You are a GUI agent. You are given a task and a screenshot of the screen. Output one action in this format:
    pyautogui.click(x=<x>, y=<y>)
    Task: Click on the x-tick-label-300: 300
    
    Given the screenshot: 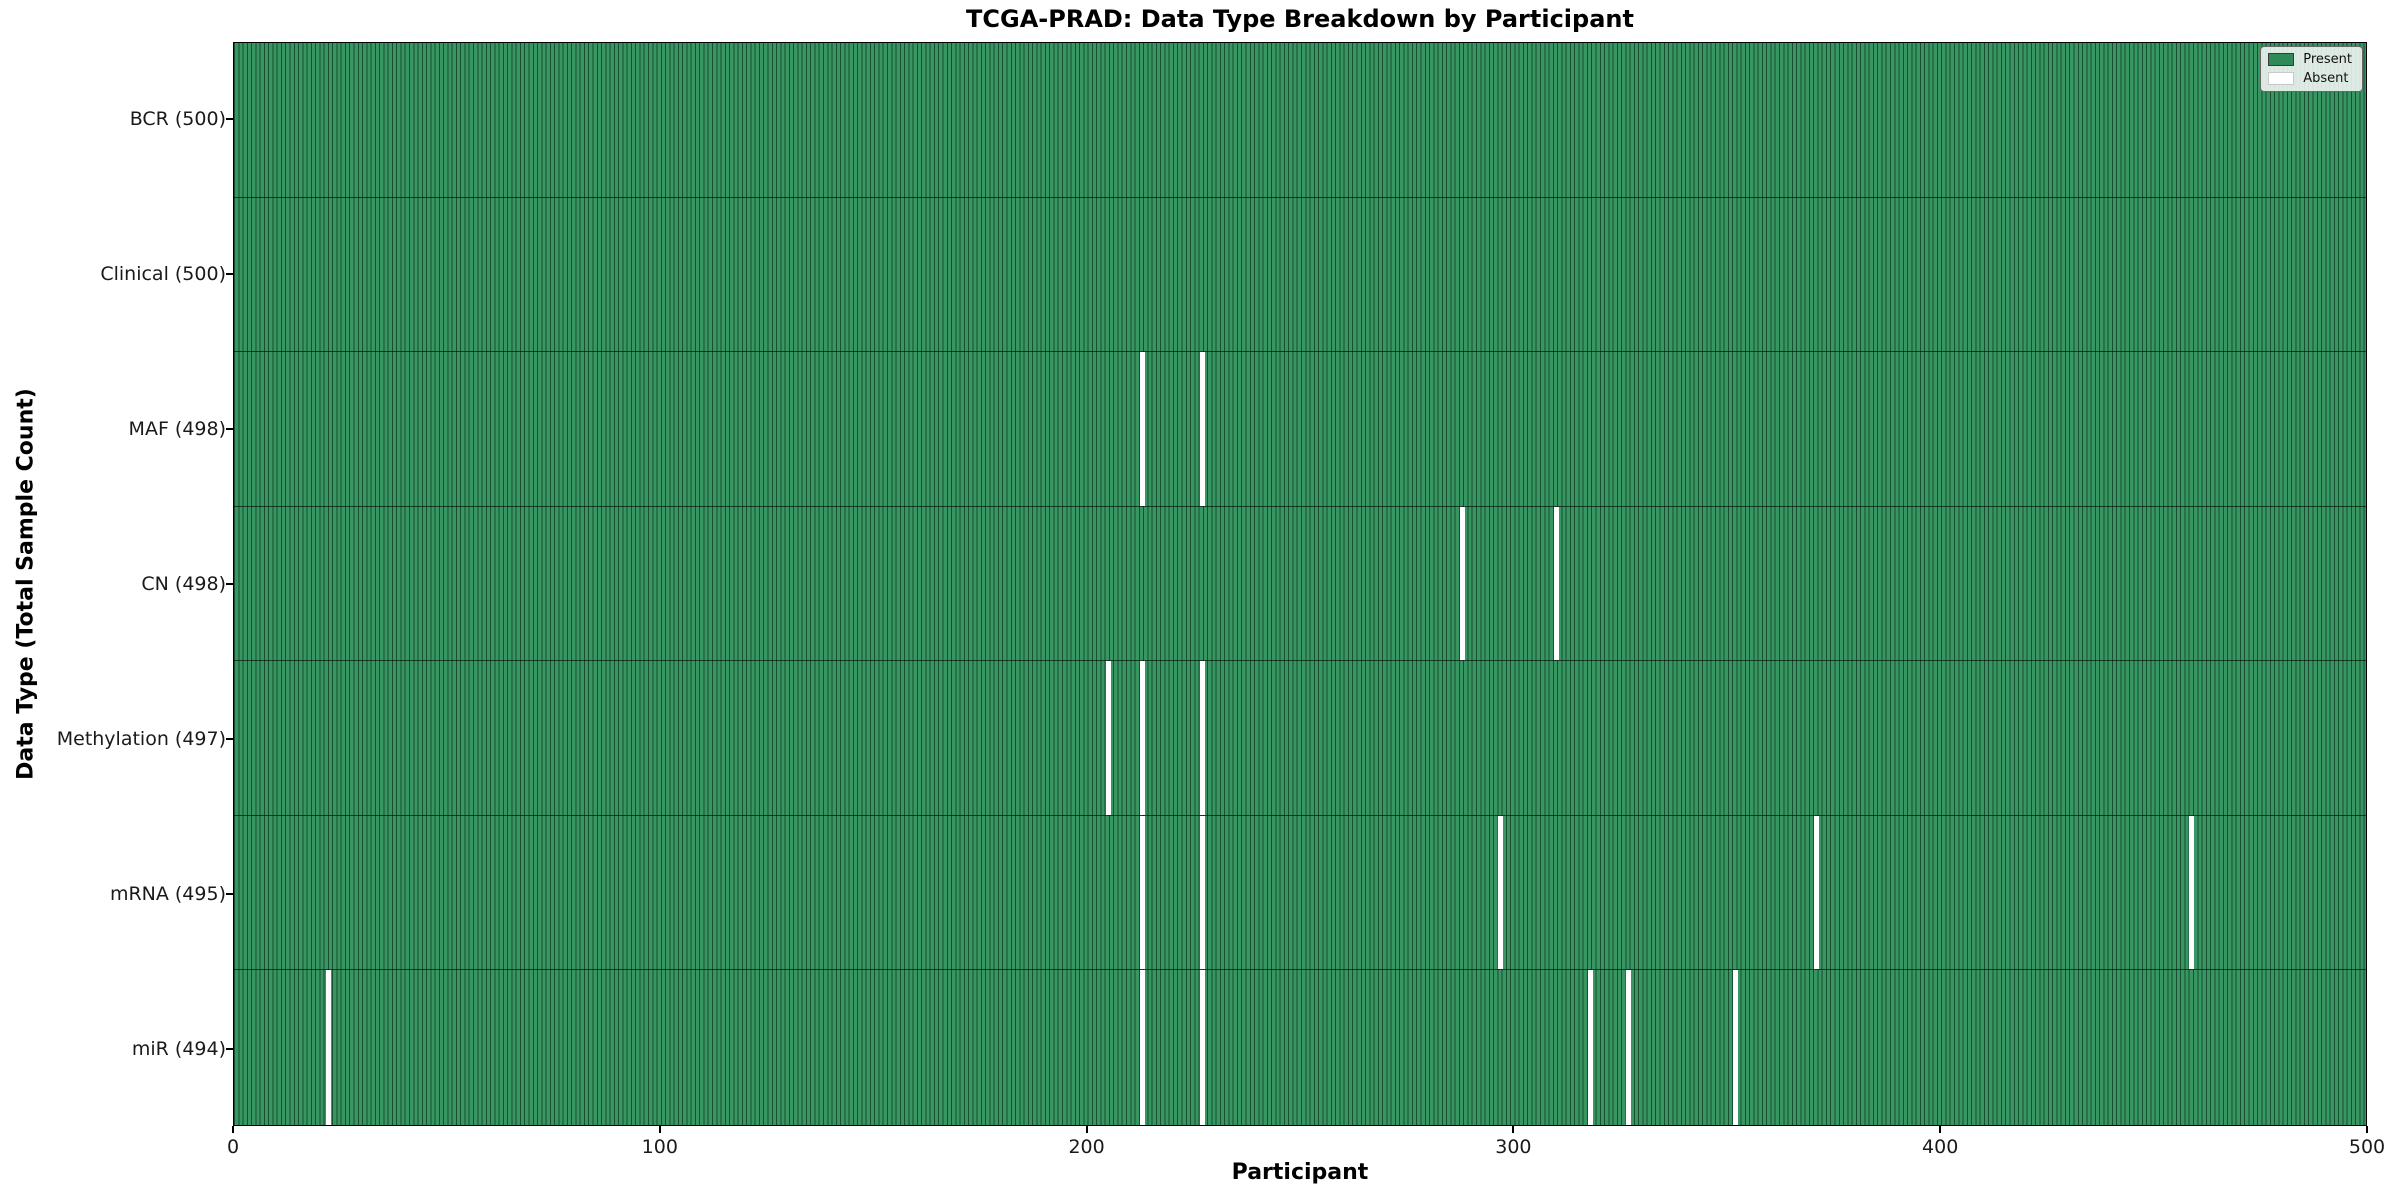 What is the action you would take?
    pyautogui.click(x=1513, y=1147)
    